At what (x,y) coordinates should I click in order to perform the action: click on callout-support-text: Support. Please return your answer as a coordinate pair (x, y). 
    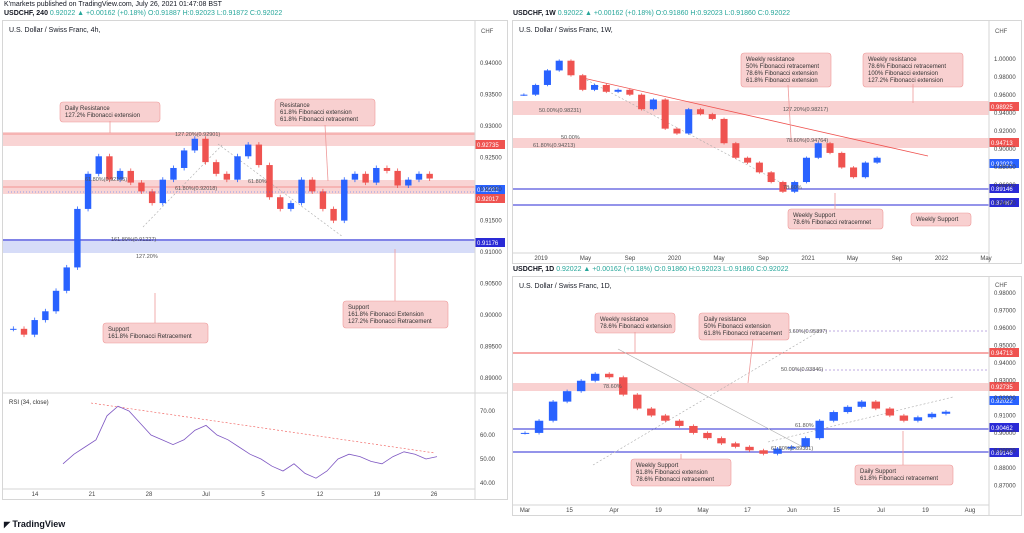
    Looking at the image, I should click on (358, 308).